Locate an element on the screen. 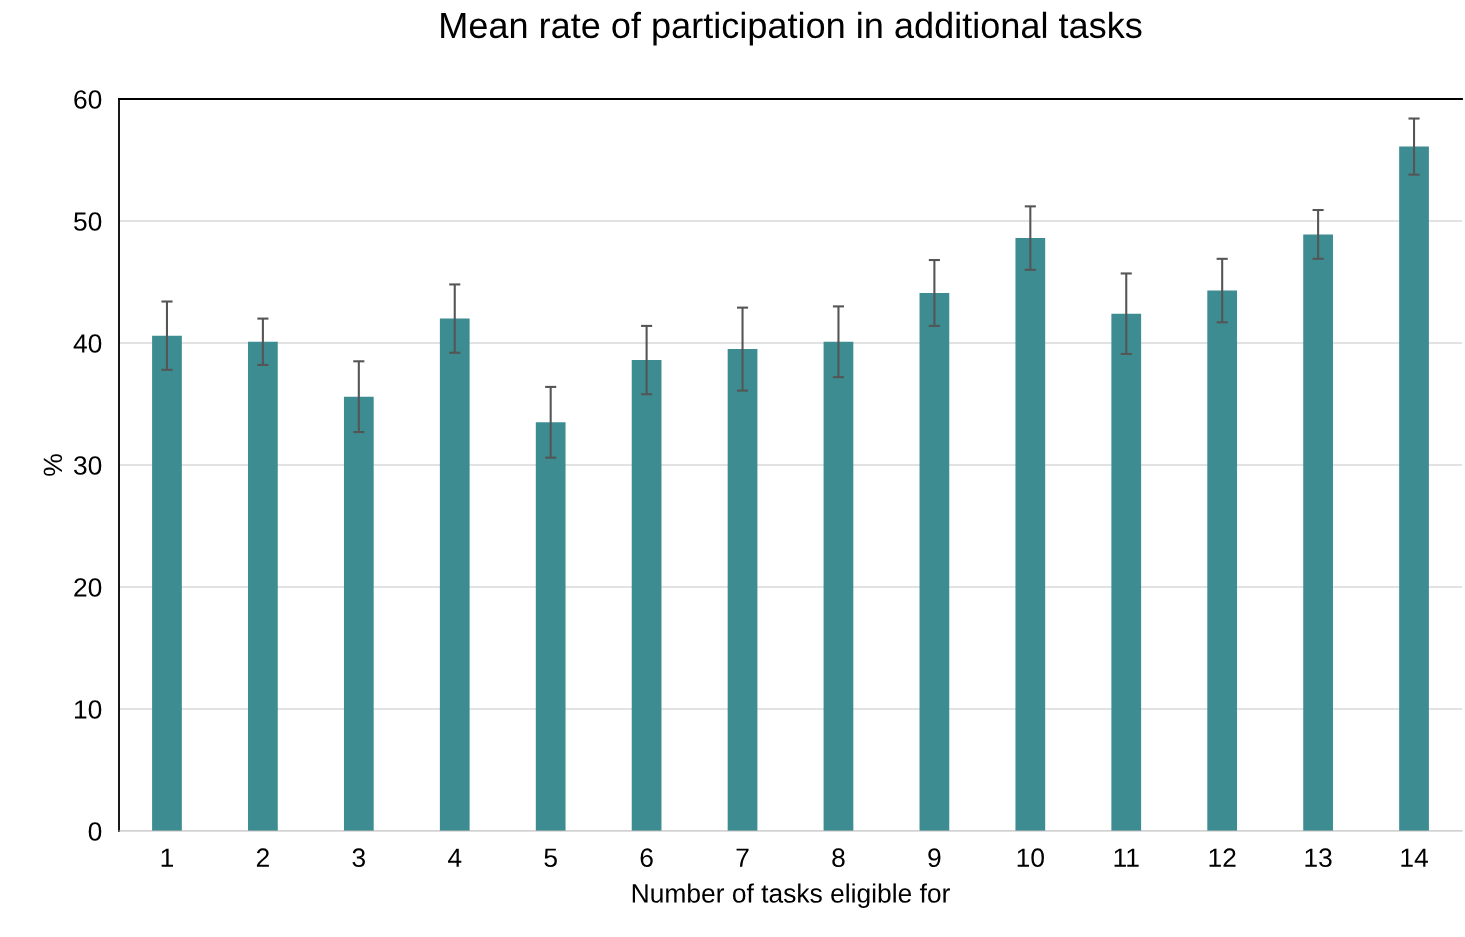  x-tick-label: 14 is located at coordinates (1414, 857).